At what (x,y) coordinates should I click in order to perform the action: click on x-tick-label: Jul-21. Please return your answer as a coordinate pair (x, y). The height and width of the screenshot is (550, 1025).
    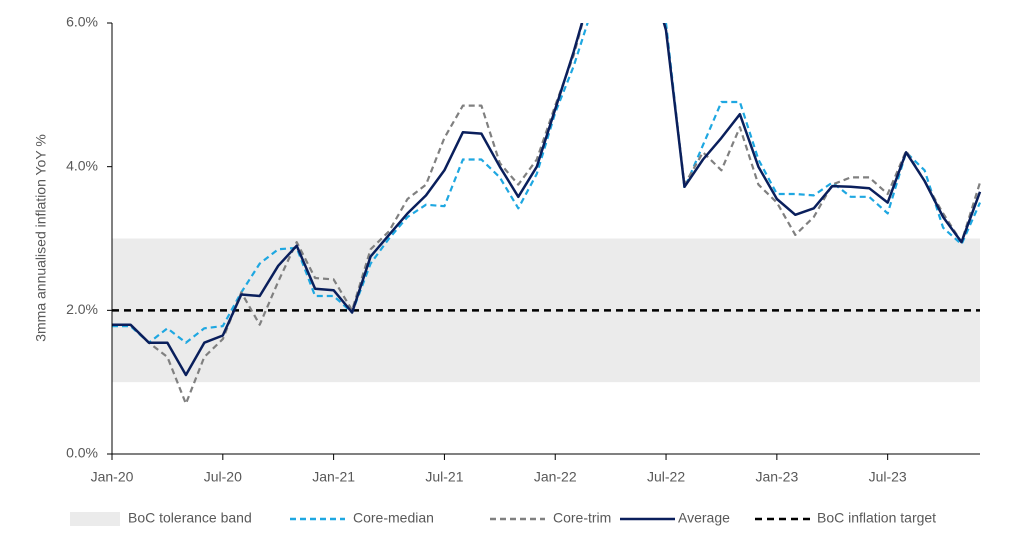
    Looking at the image, I should click on (444, 477).